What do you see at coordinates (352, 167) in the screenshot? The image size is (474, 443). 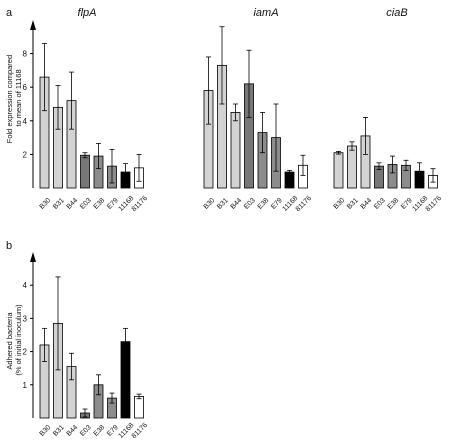 I see `bar-a-2-B31` at bounding box center [352, 167].